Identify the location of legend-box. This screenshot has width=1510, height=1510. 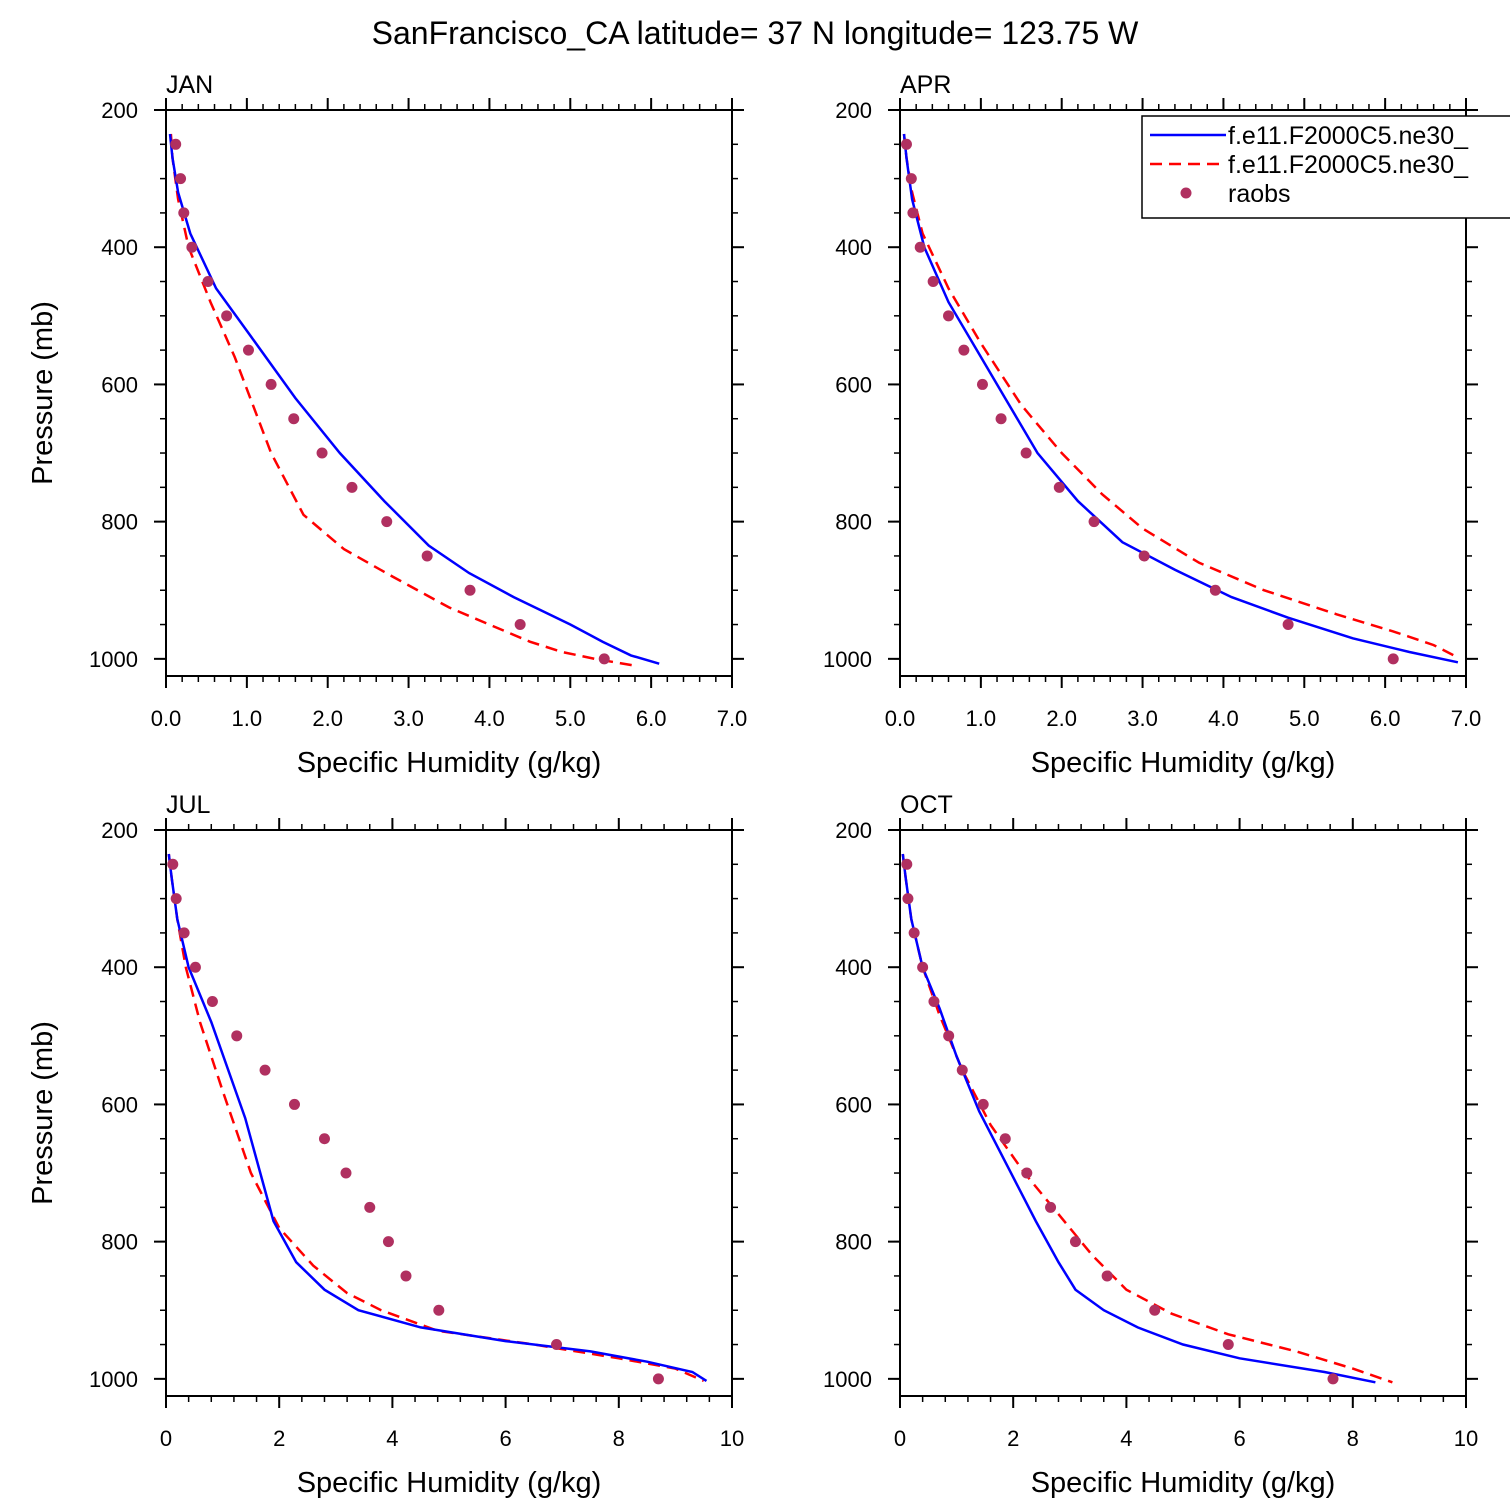
(1325, 167).